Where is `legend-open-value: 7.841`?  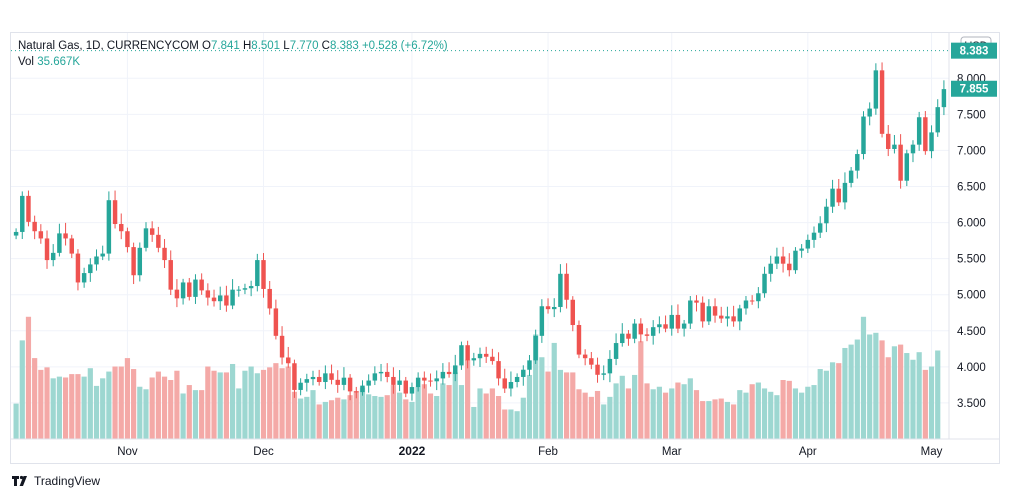 legend-open-value: 7.841 is located at coordinates (225, 46).